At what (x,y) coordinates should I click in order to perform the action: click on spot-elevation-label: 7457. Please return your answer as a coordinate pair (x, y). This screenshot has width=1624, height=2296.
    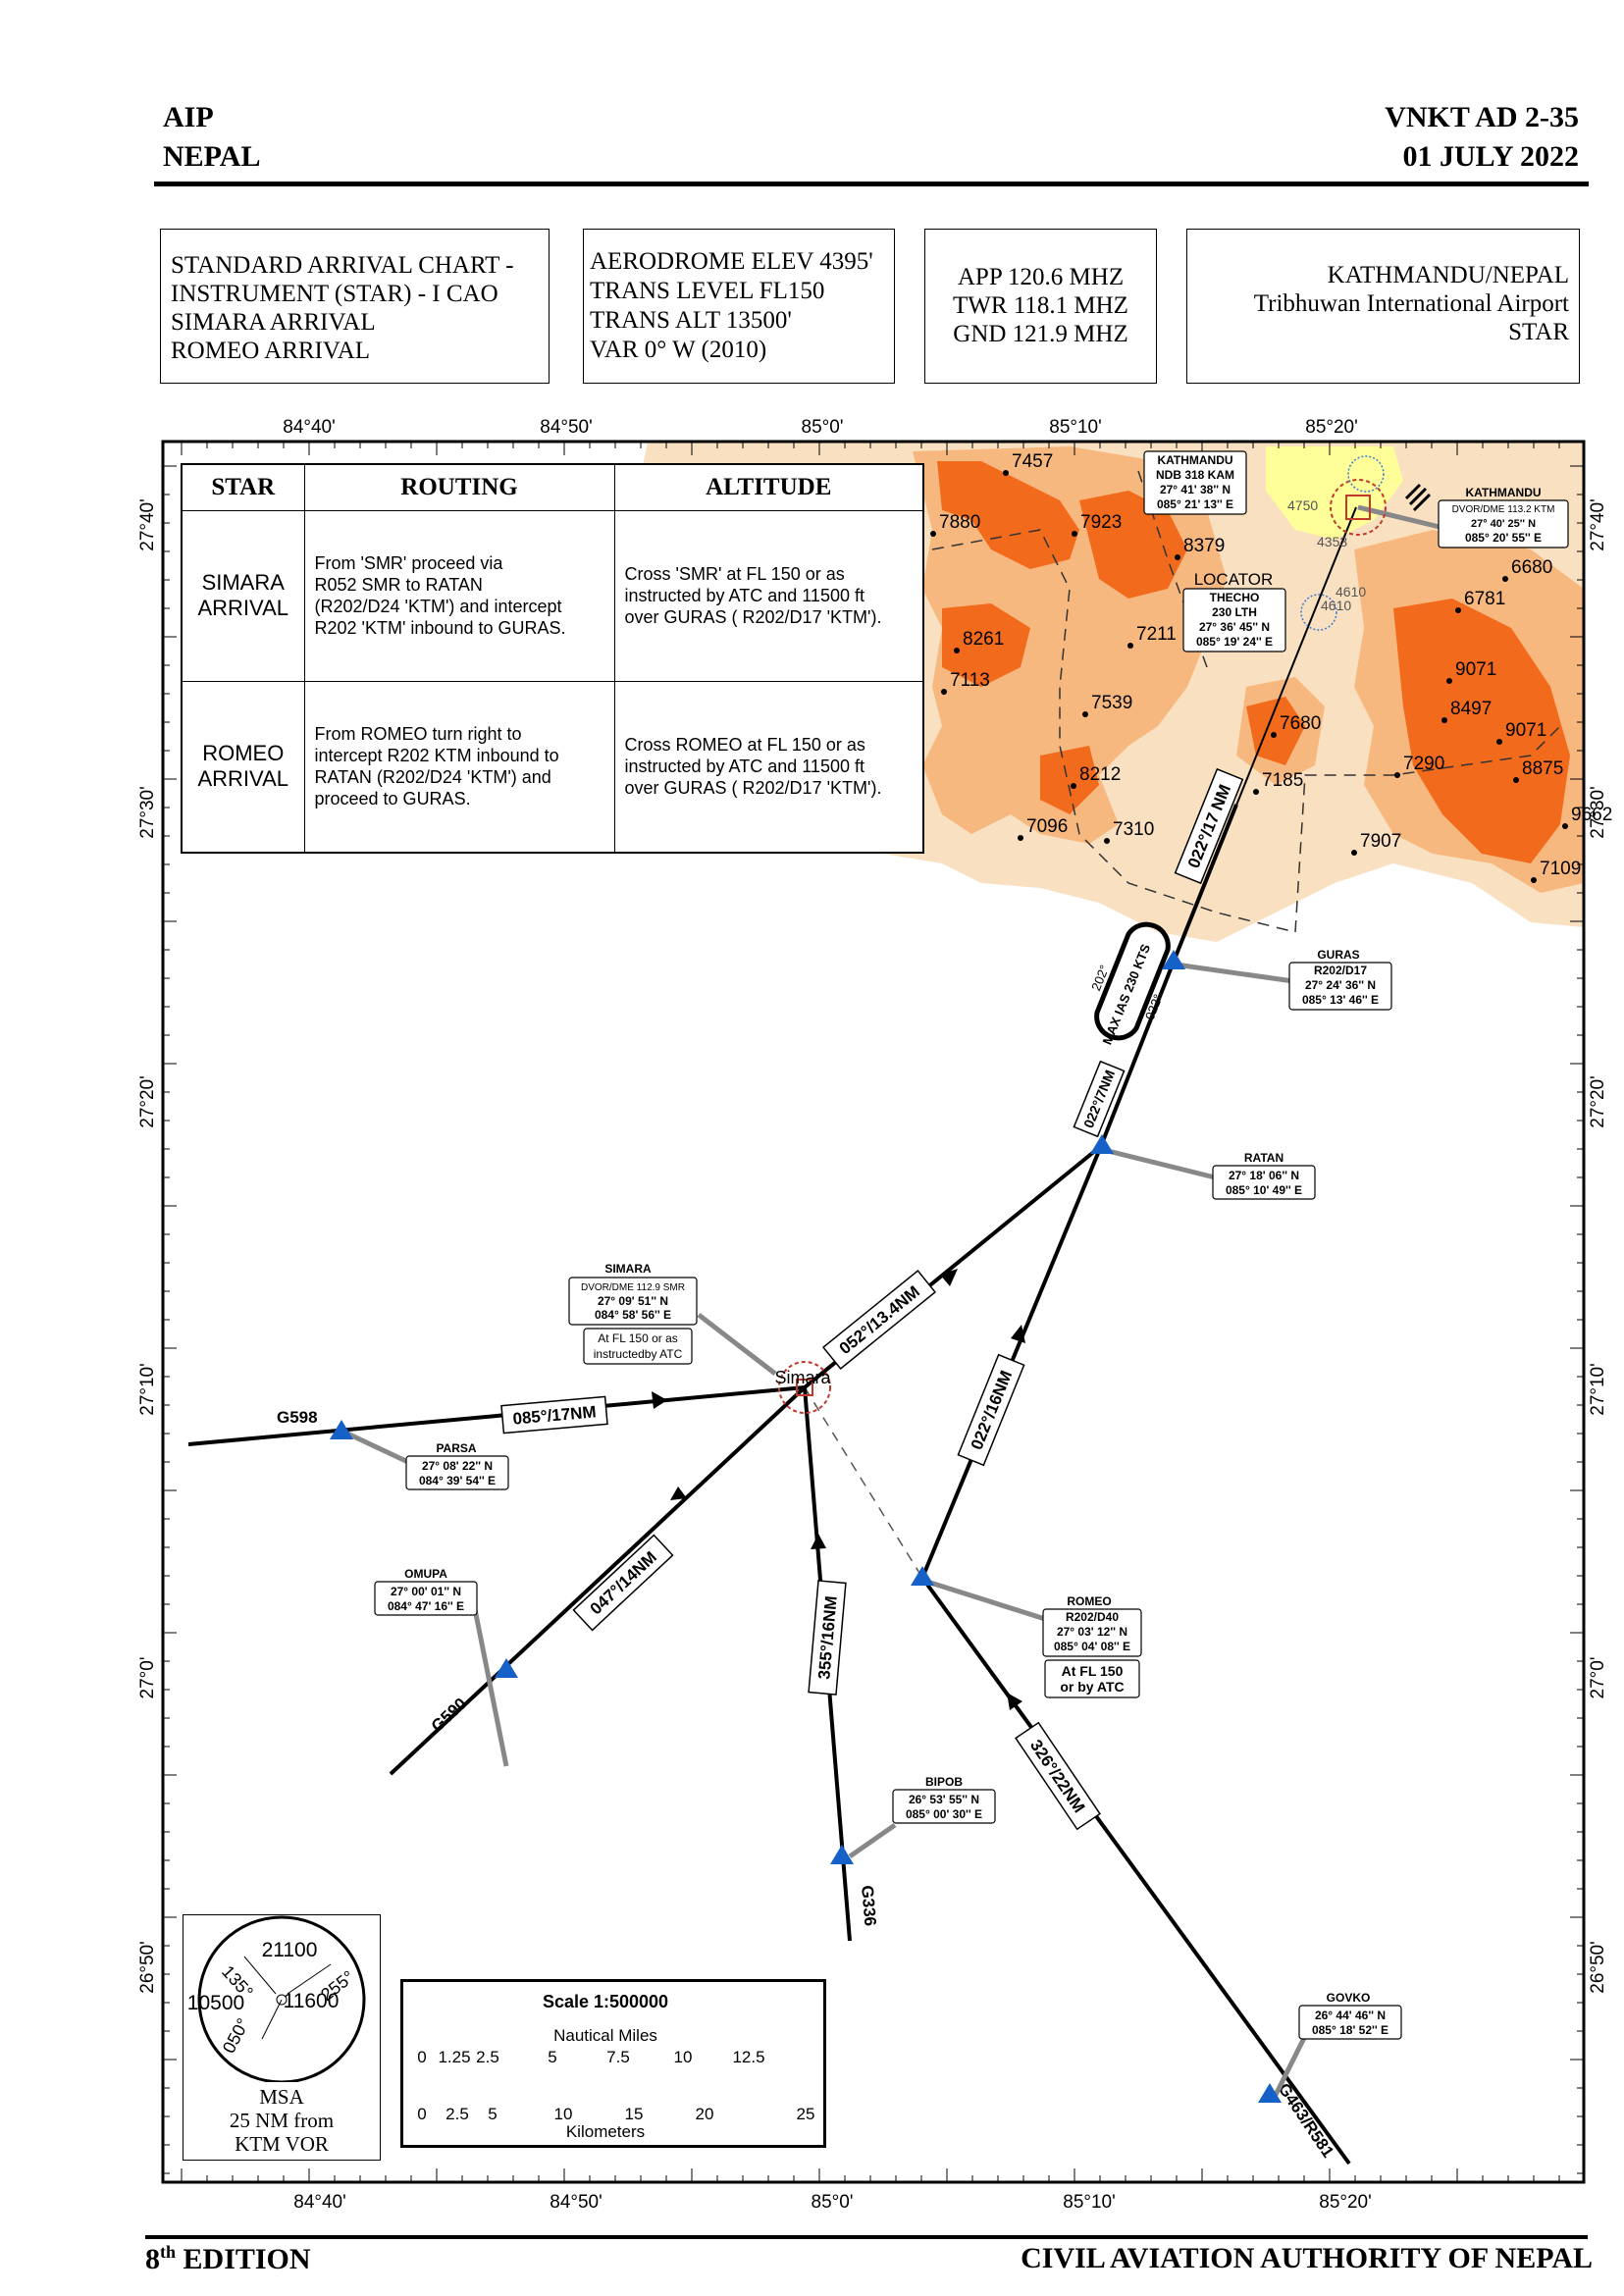
    Looking at the image, I should click on (1032, 461).